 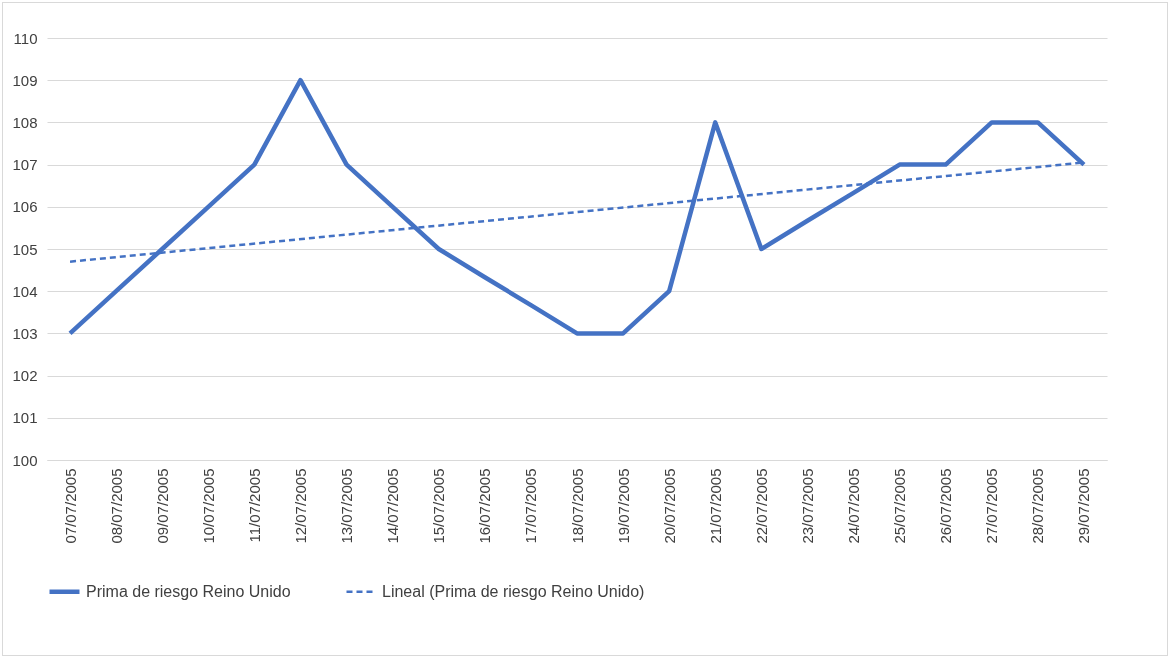 I want to click on y-tick-label: 105, so click(x=25, y=249).